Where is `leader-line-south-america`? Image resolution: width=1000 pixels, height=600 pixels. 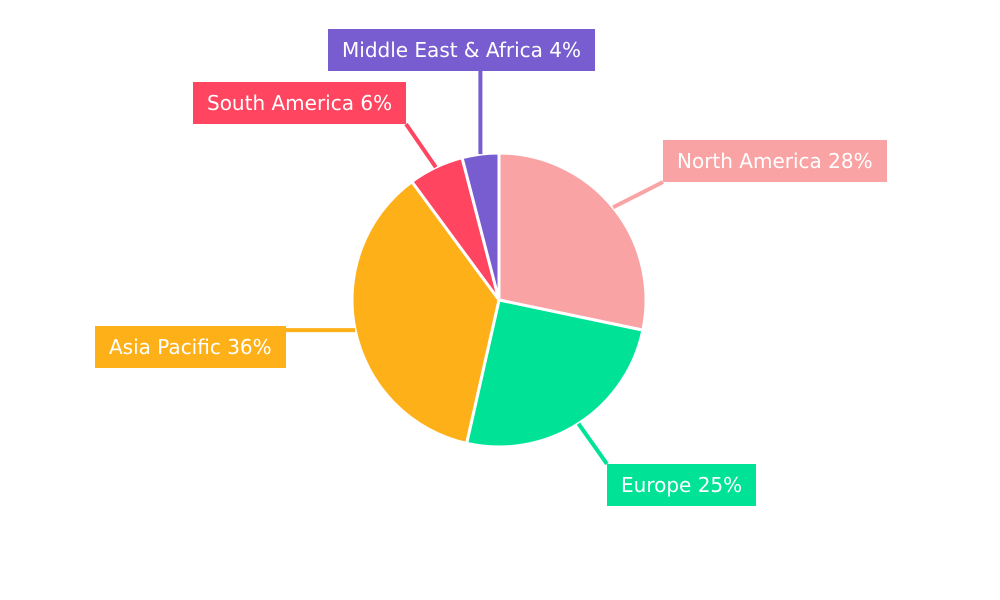 leader-line-south-america is located at coordinates (421, 145).